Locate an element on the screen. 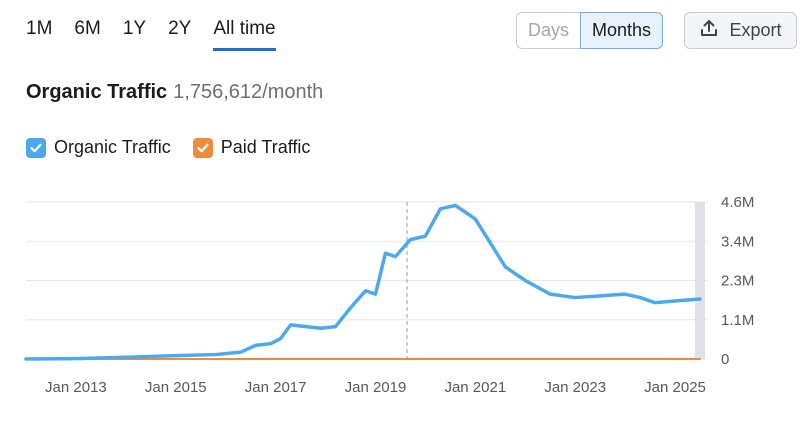 This screenshot has width=802, height=433. y-tick-label: 2.3M is located at coordinates (737, 281).